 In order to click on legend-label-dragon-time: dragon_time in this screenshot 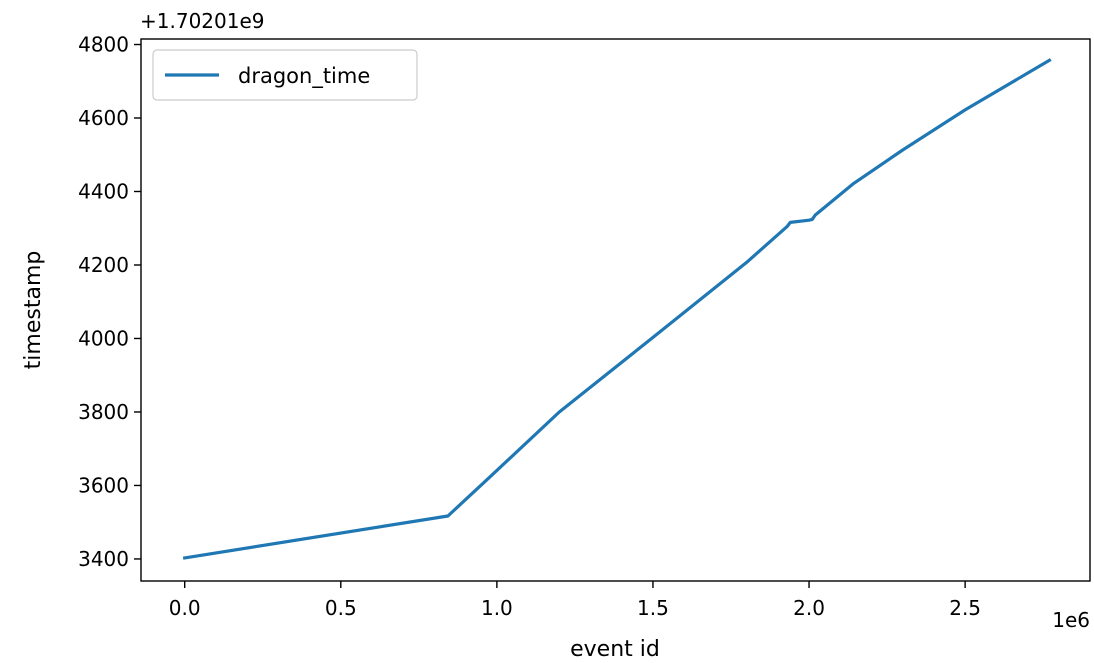, I will do `click(304, 76)`.